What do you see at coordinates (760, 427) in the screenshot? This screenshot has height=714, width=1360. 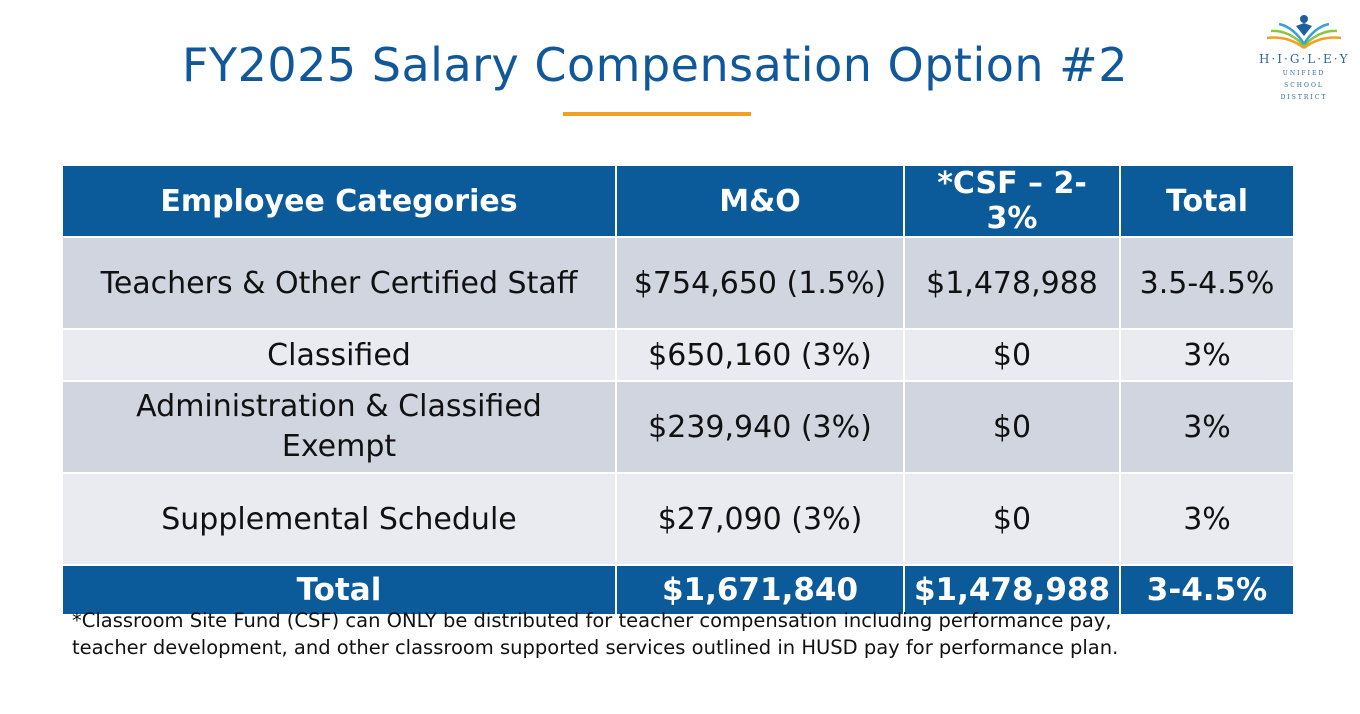 I see `row-mo: $239,940 (3%)` at bounding box center [760, 427].